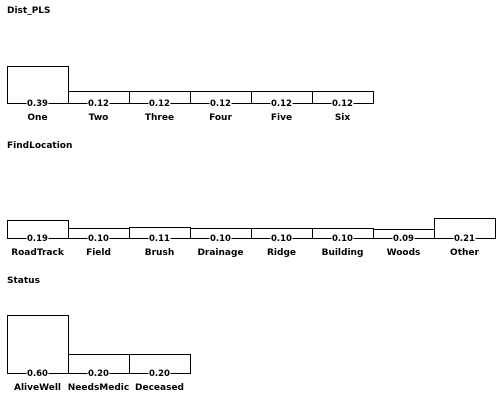 The height and width of the screenshot is (405, 500). Describe the element at coordinates (98, 388) in the screenshot. I see `category-label: NeedsMedic` at that location.